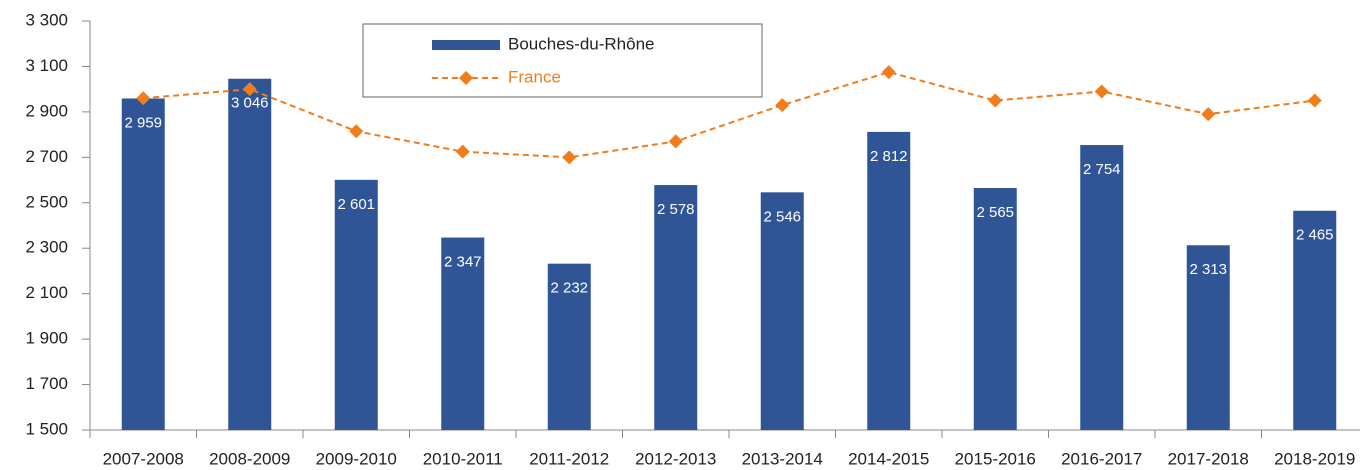  What do you see at coordinates (46, 19) in the screenshot?
I see `y-tick-label: 3 300` at bounding box center [46, 19].